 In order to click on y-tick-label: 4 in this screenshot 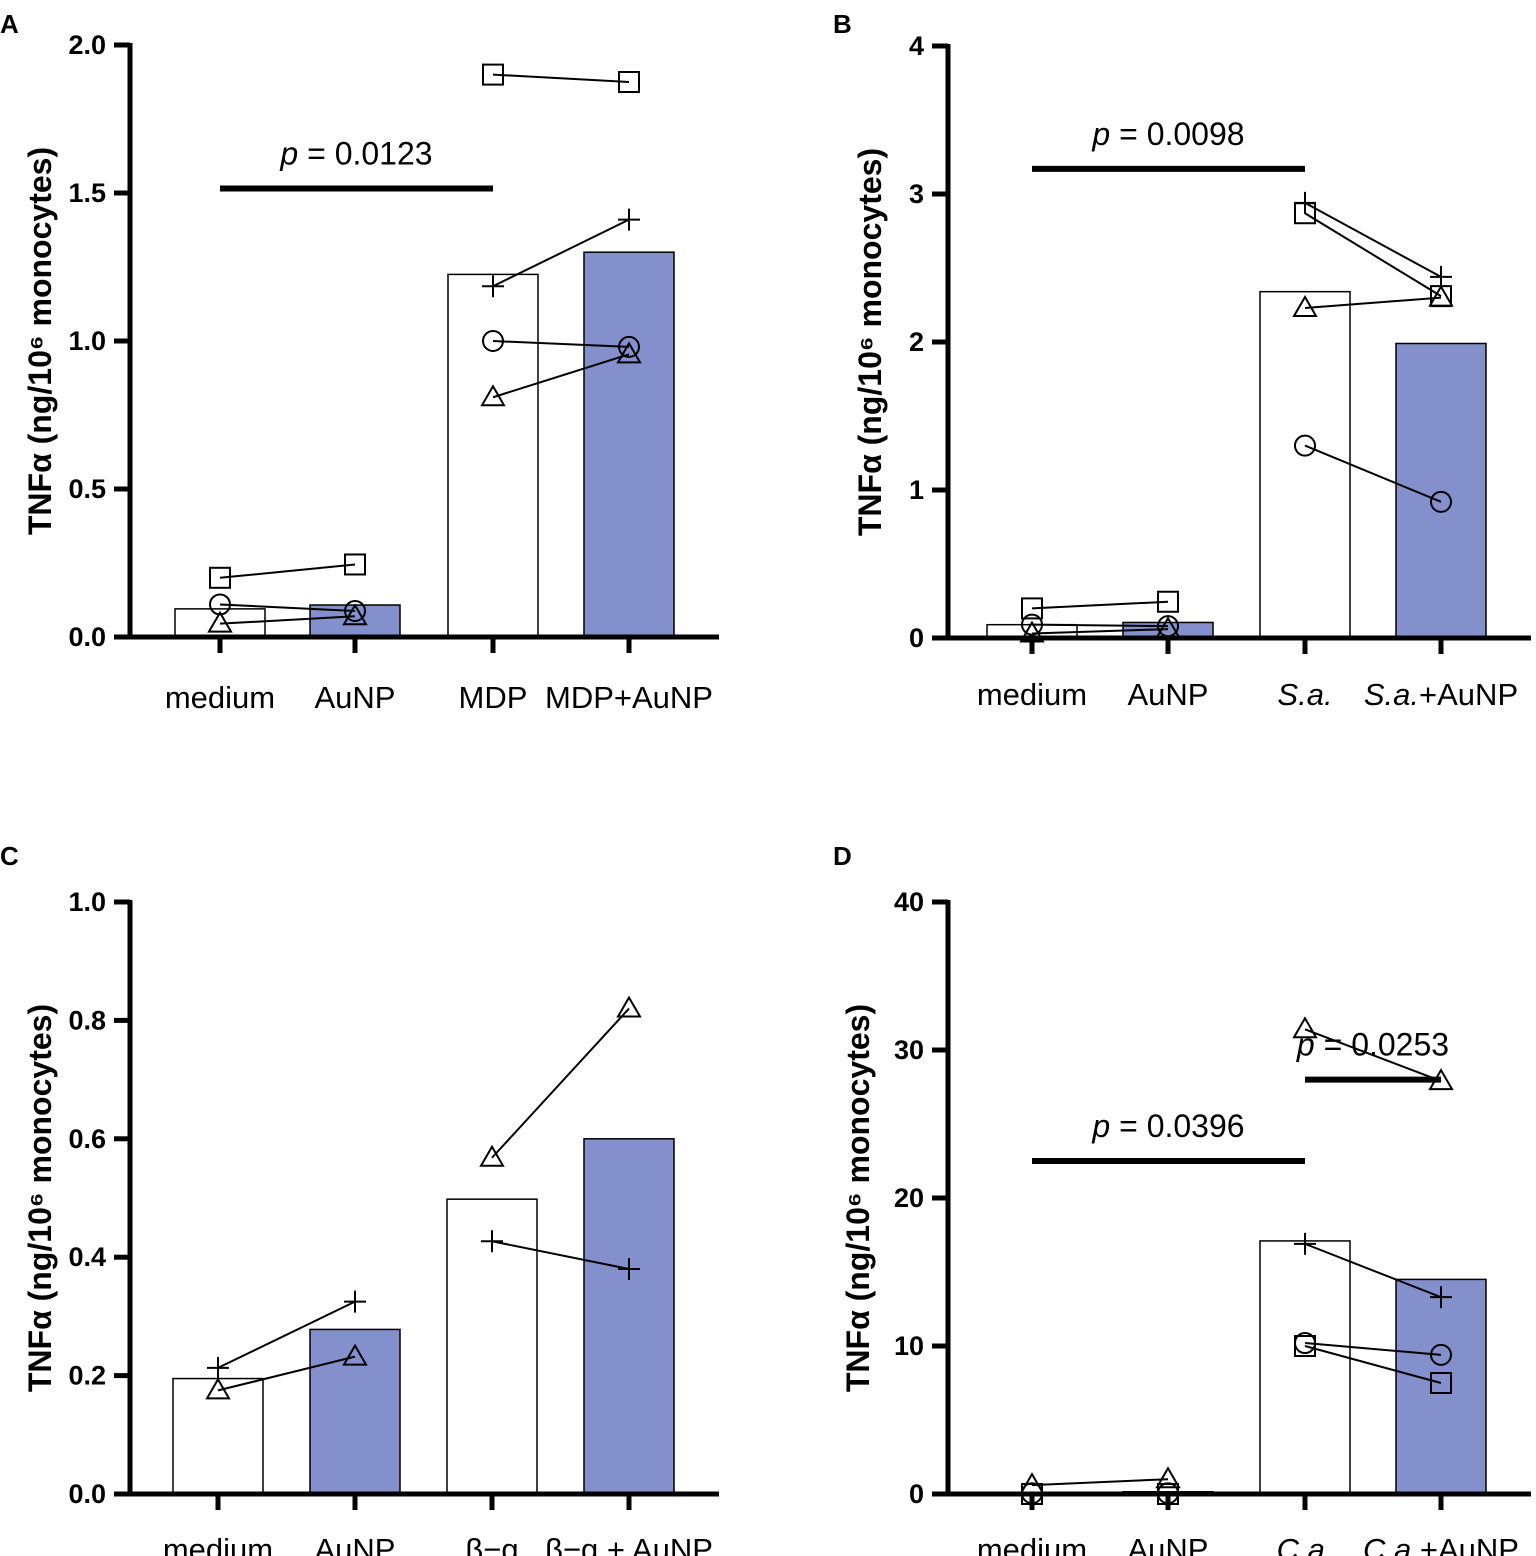, I will do `click(916, 46)`.